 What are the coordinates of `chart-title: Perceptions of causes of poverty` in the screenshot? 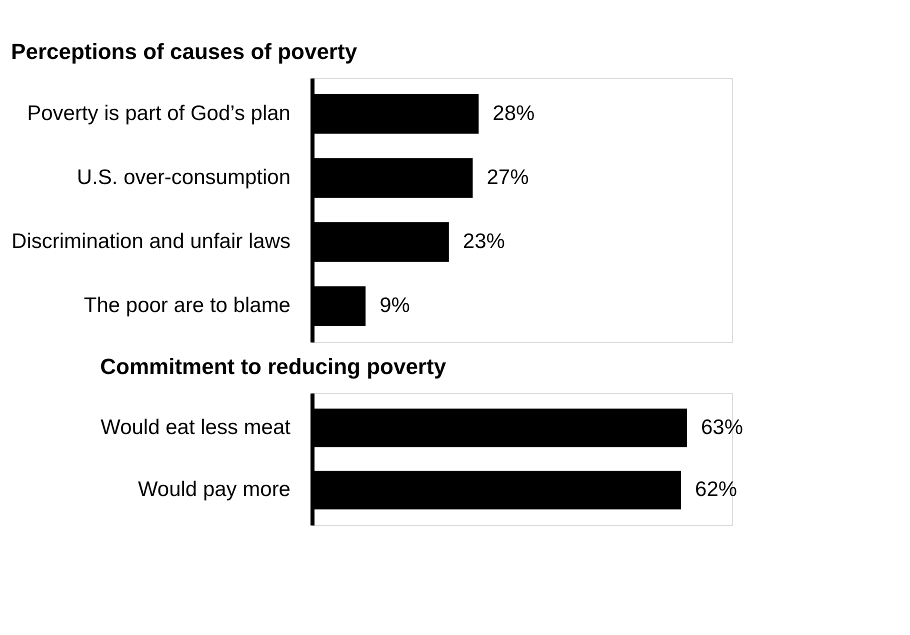 It's located at (184, 51).